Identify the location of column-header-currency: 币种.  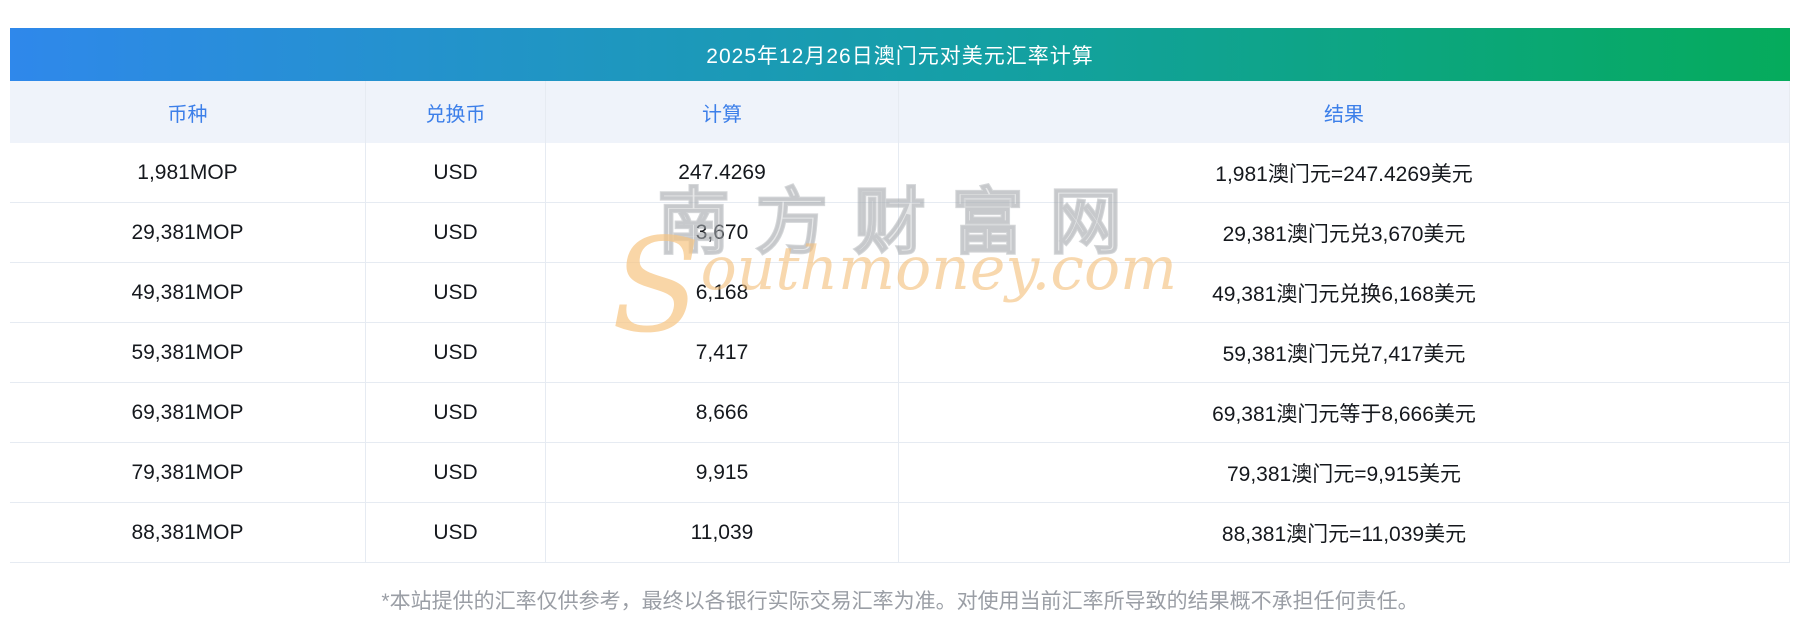
(187, 114).